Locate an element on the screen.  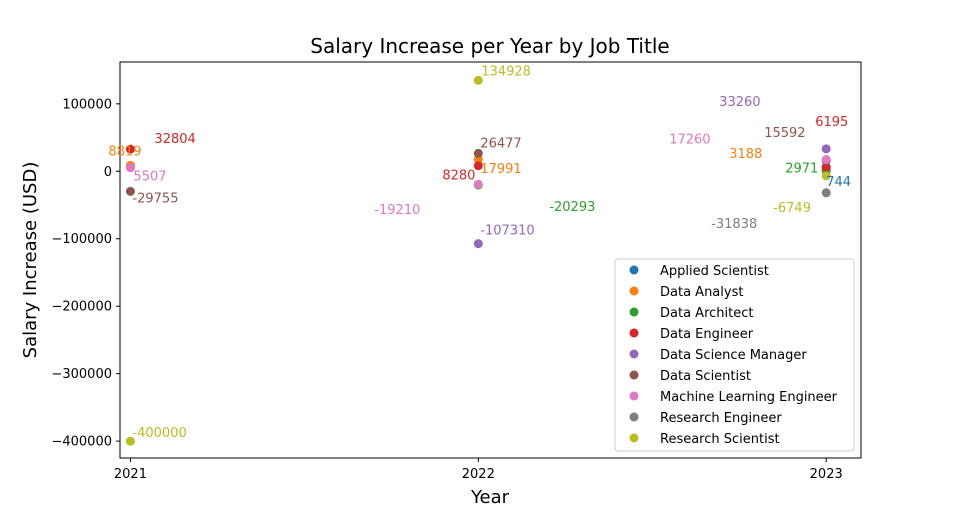
data-label: -29755 is located at coordinates (155, 198).